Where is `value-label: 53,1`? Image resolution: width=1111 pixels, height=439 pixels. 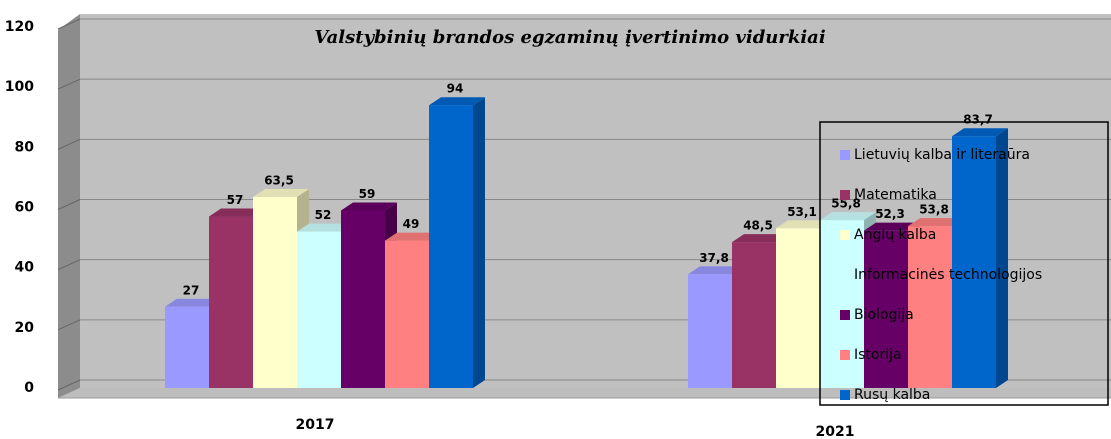
value-label: 53,1 is located at coordinates (802, 212).